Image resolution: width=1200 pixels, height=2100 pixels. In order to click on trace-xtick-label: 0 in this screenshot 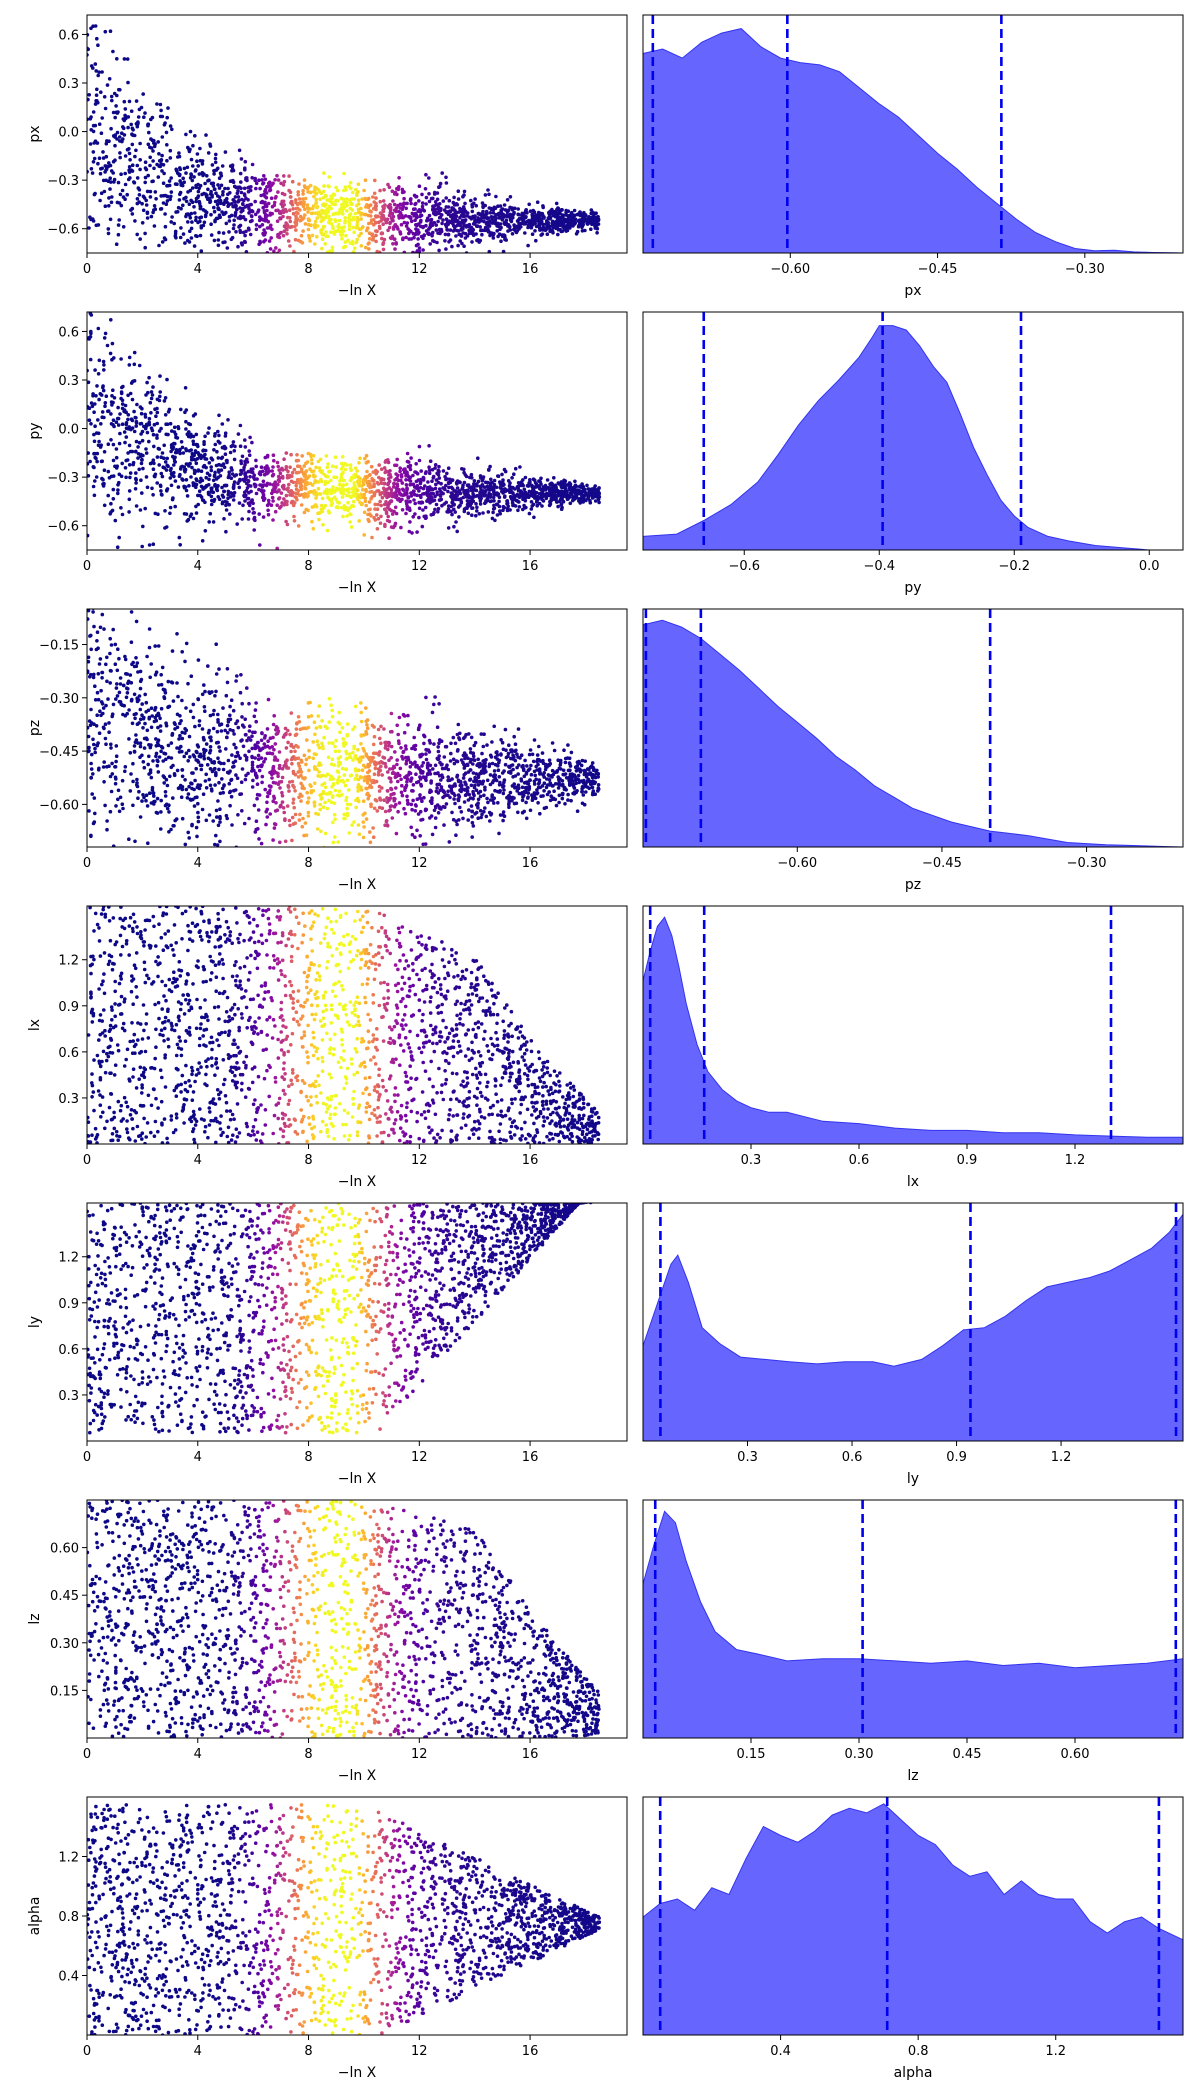, I will do `click(87, 863)`.